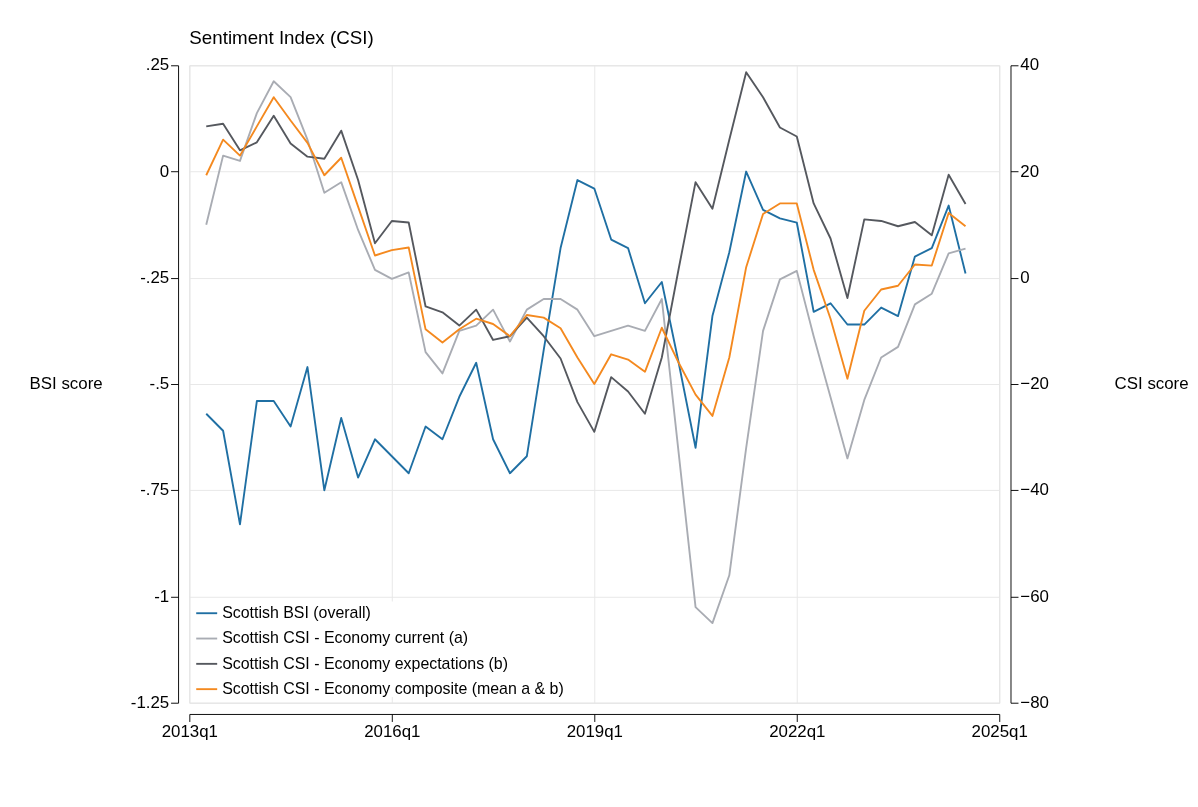 The width and height of the screenshot is (1198, 807). Describe the element at coordinates (392, 731) in the screenshot. I see `x-tick-label: 2016q1` at that location.